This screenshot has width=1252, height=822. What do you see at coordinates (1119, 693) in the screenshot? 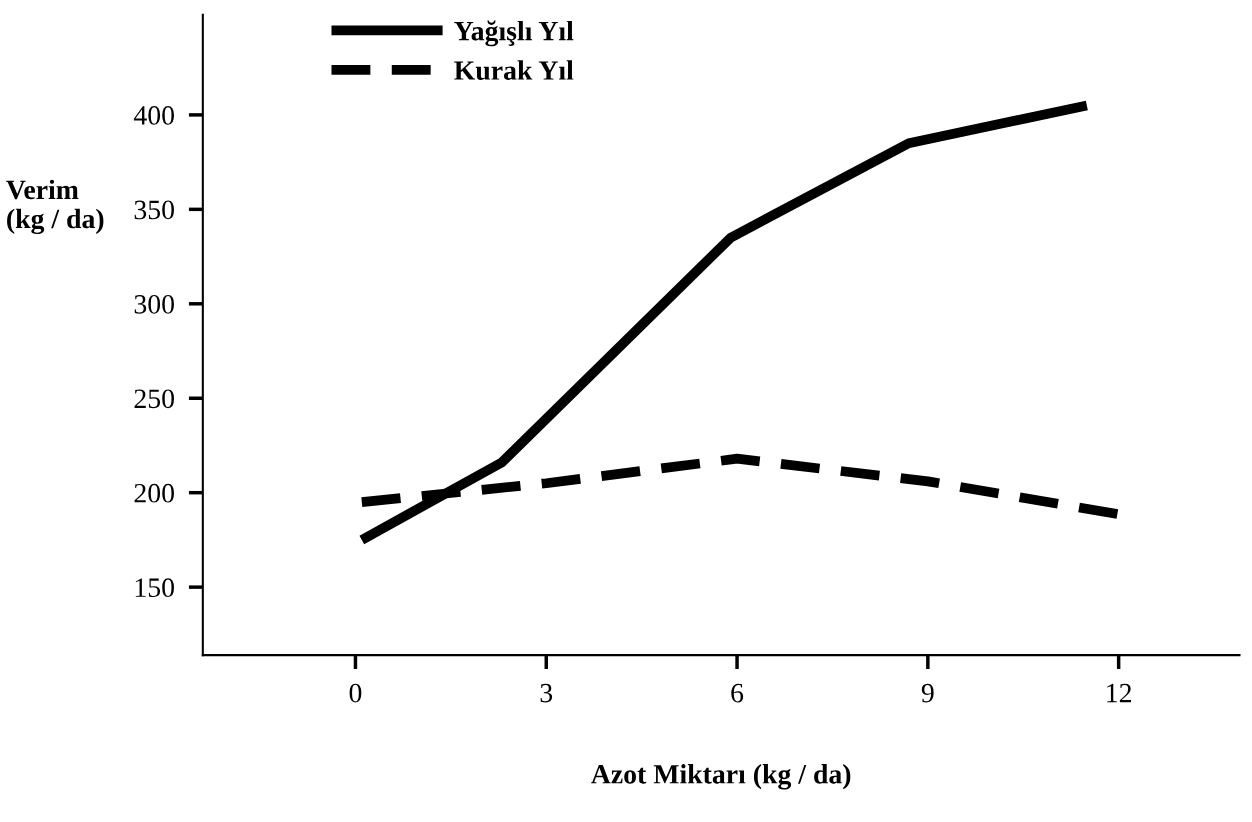
I see `x-tick-label: 12` at bounding box center [1119, 693].